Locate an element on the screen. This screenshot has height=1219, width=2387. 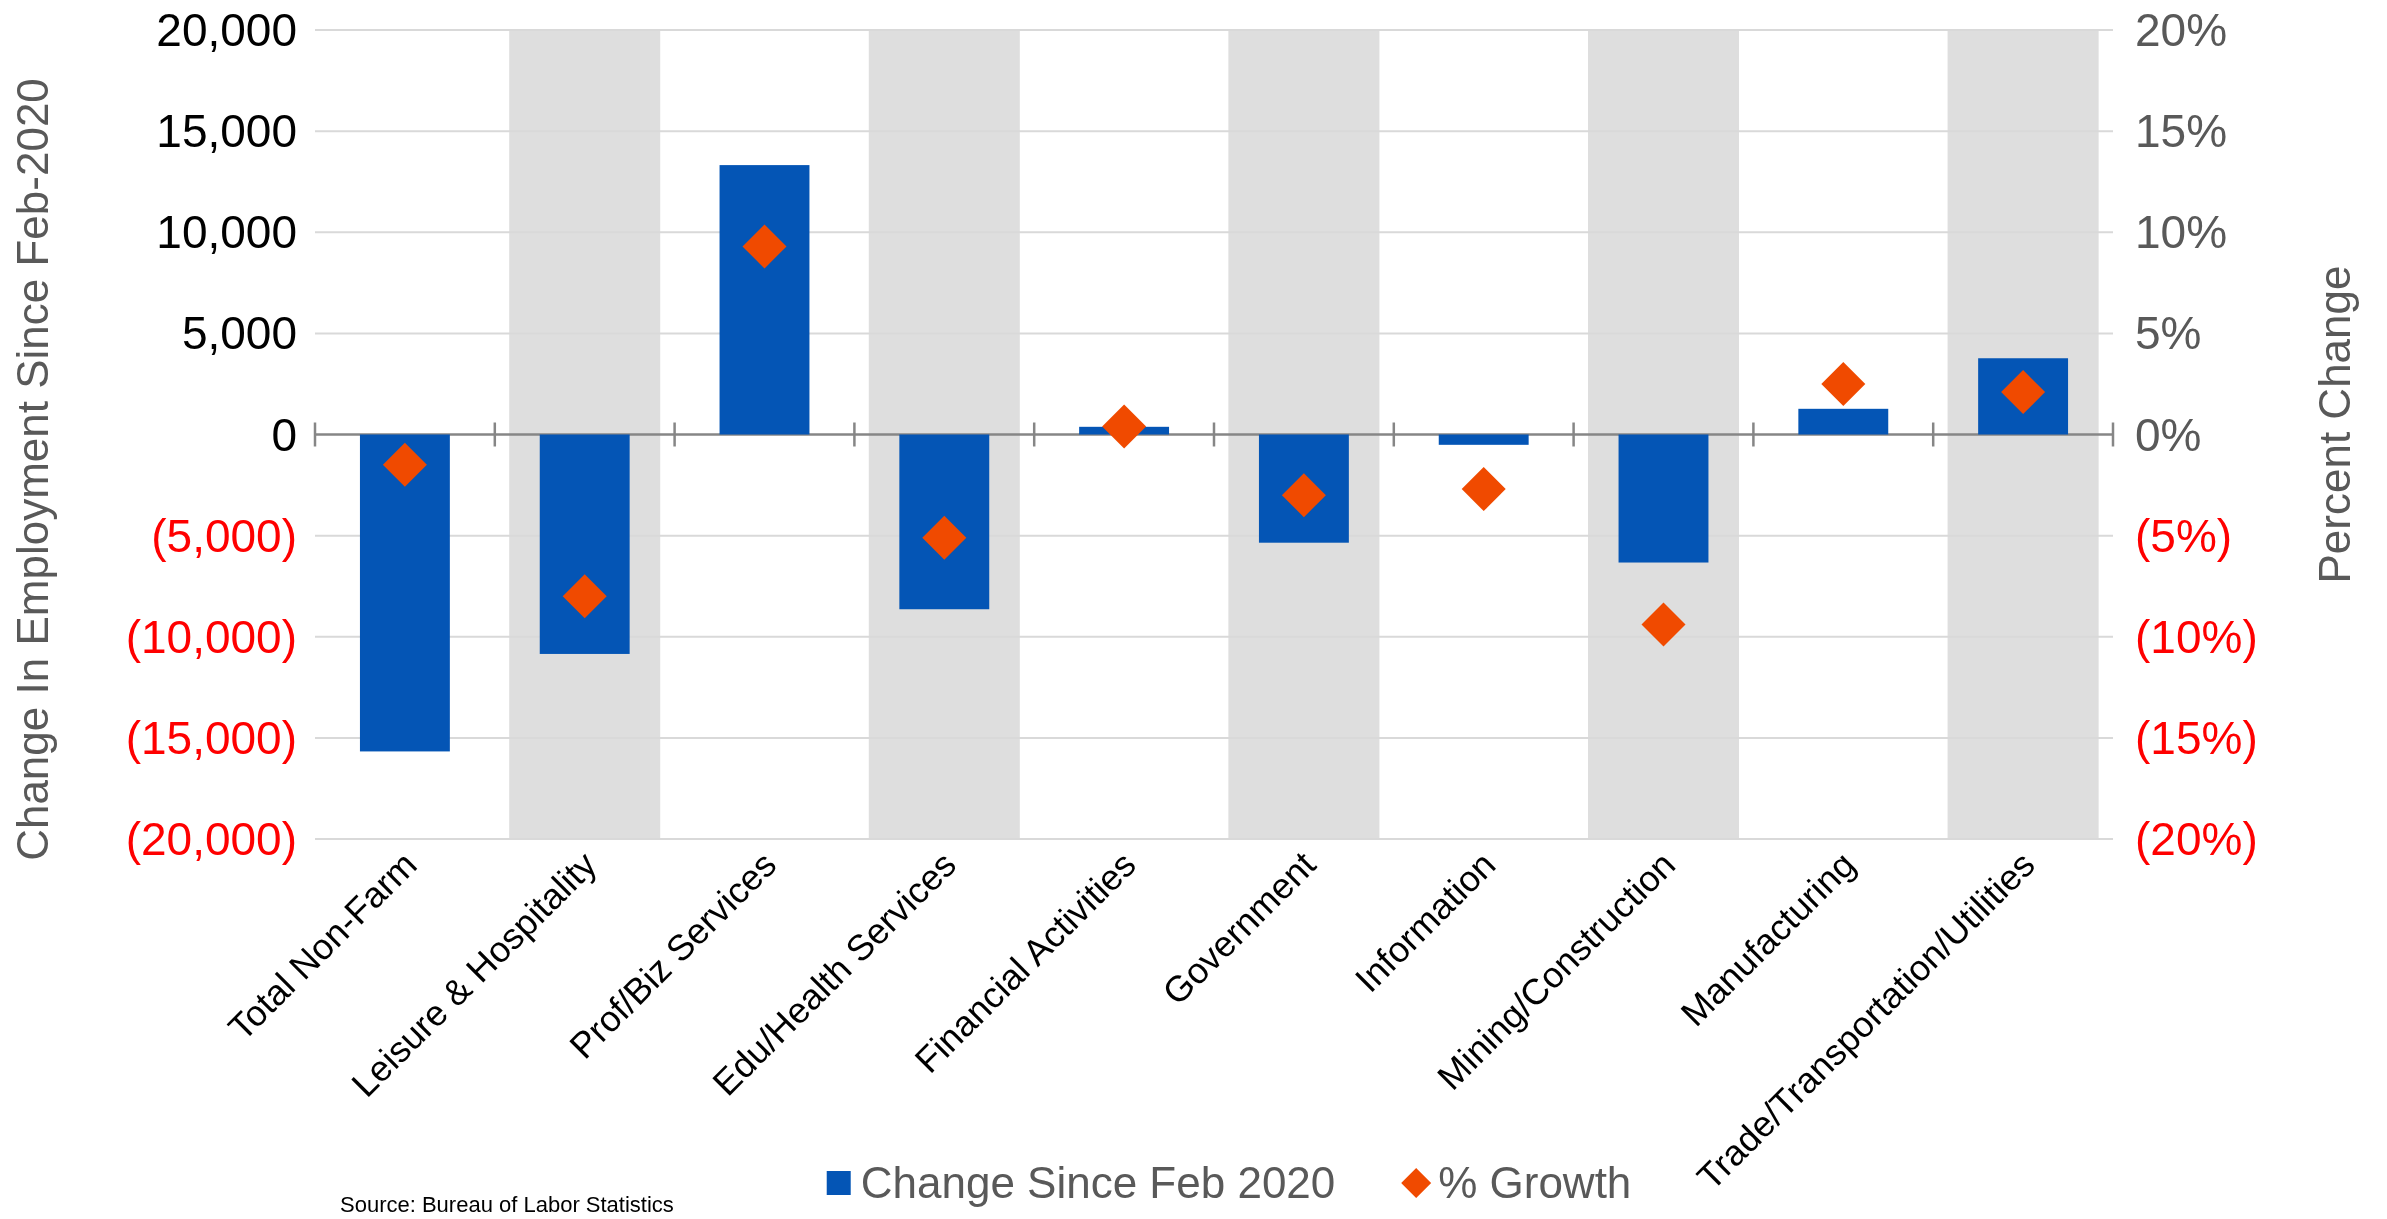
y2-tick-label: 0% is located at coordinates (2168, 434).